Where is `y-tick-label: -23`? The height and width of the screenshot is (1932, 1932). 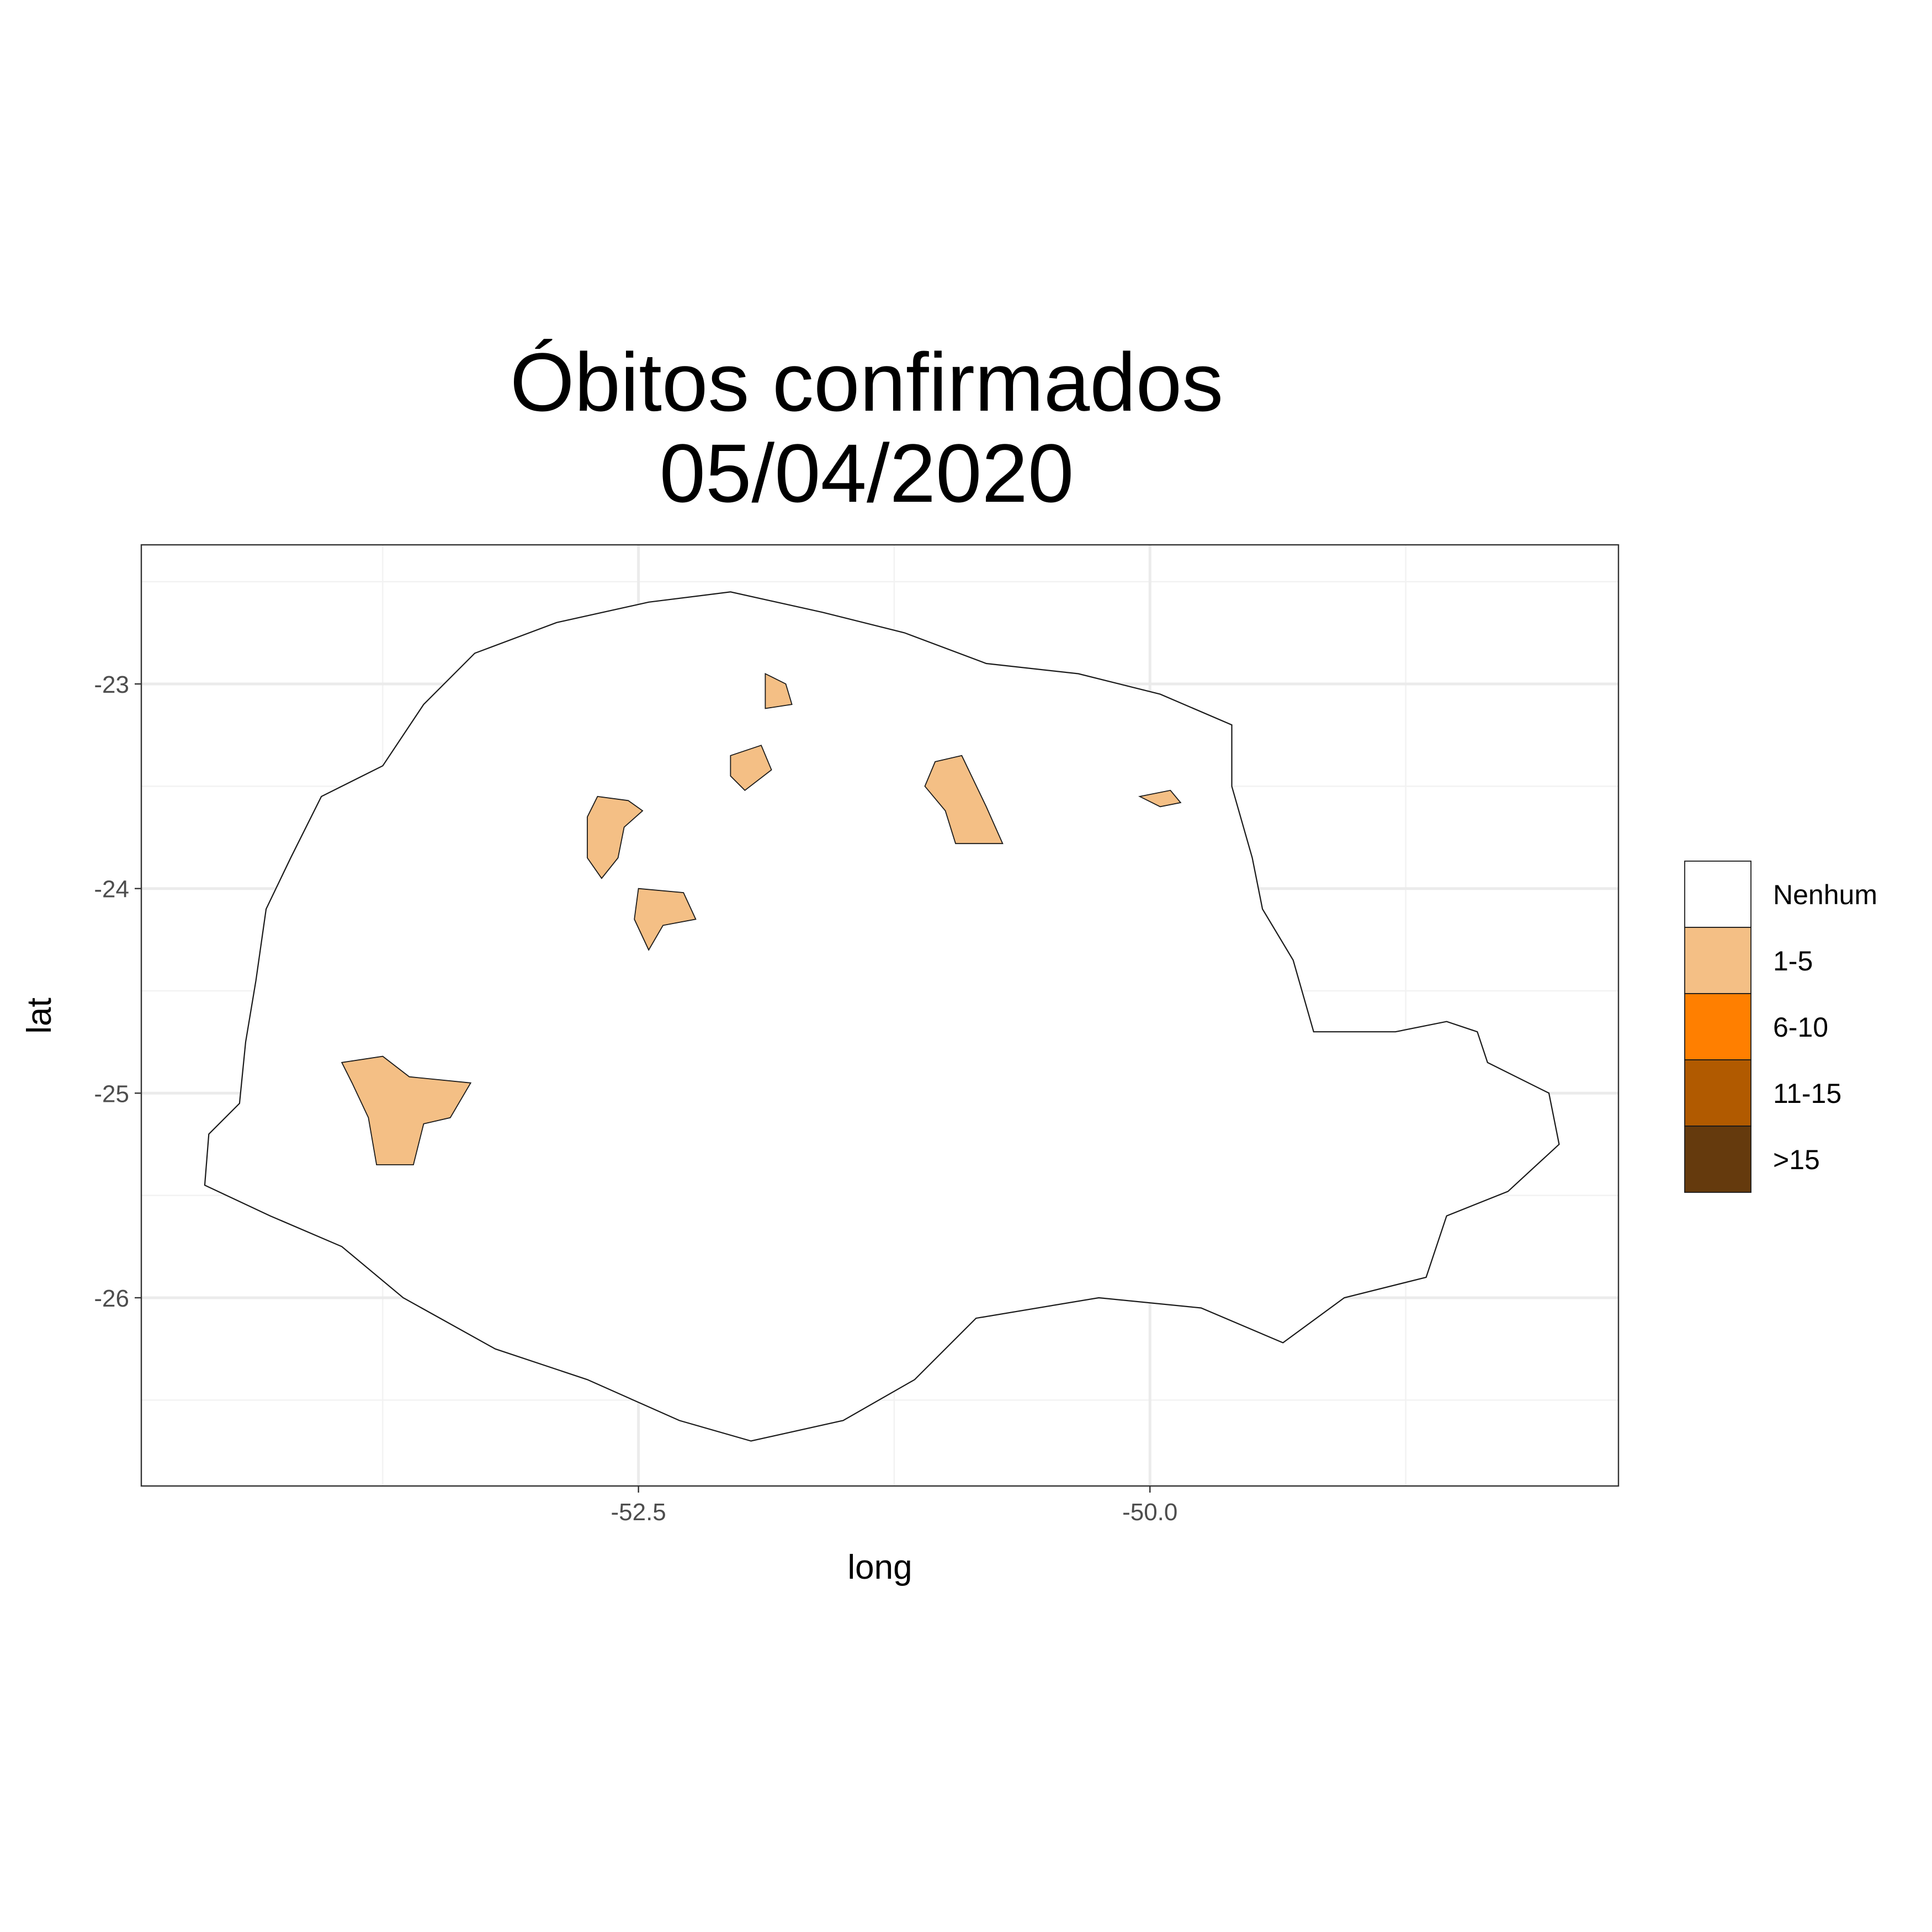
y-tick-label: -23 is located at coordinates (112, 685).